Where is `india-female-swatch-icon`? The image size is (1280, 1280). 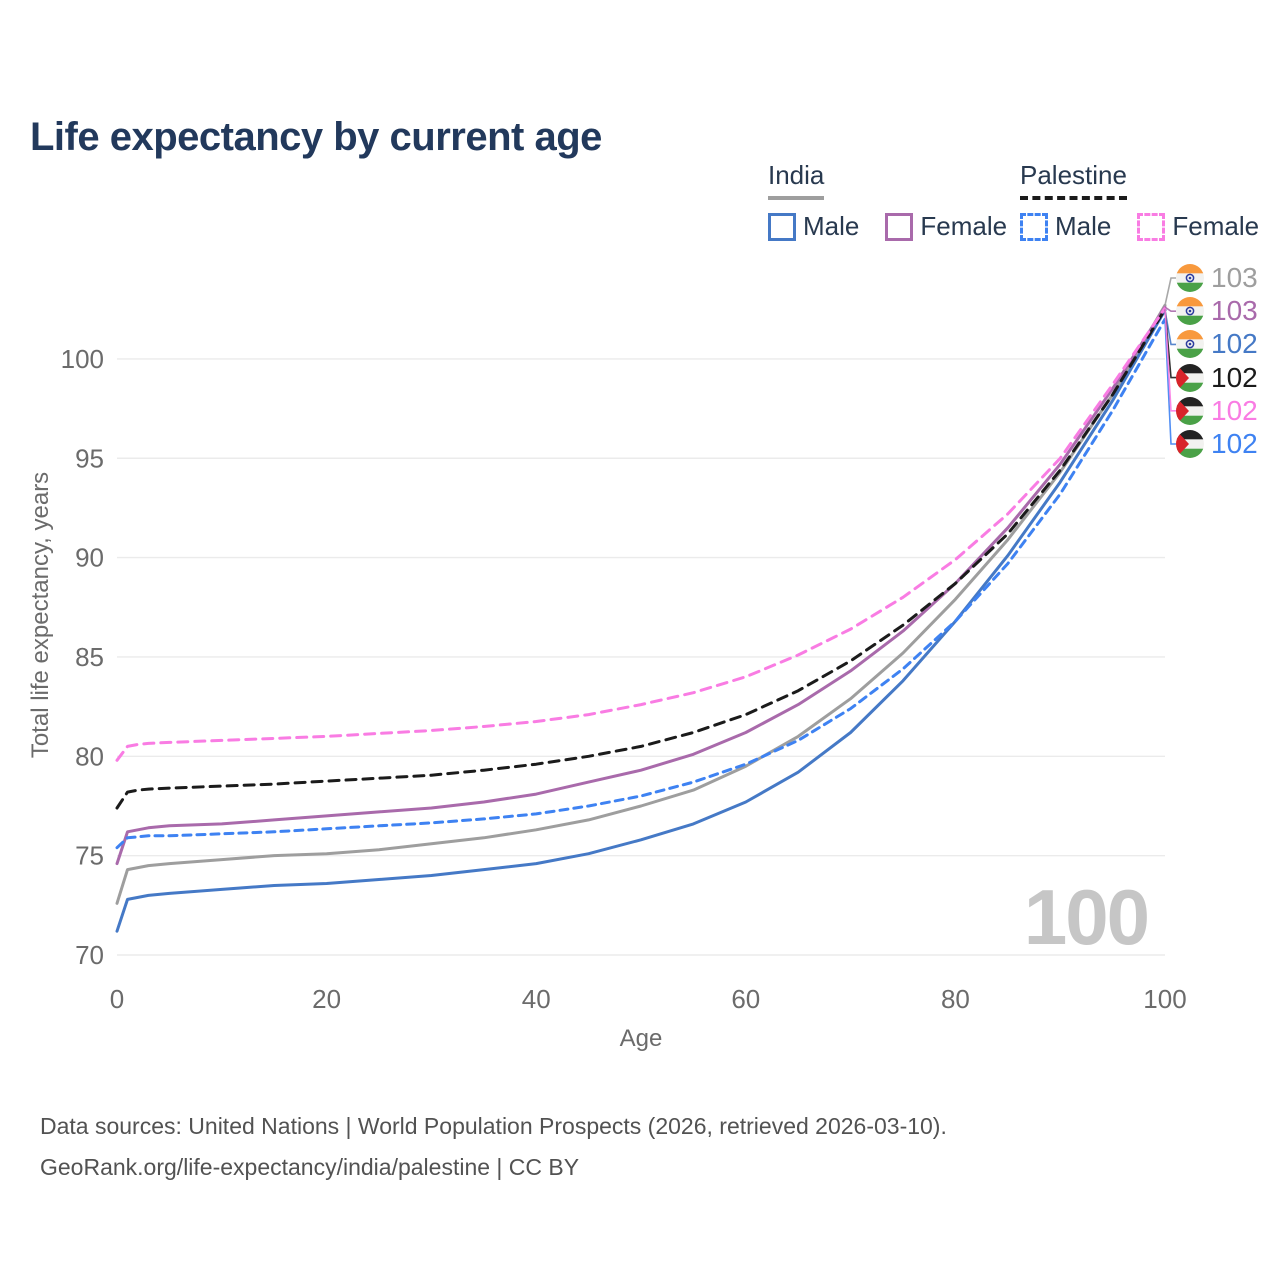 india-female-swatch-icon is located at coordinates (899, 226).